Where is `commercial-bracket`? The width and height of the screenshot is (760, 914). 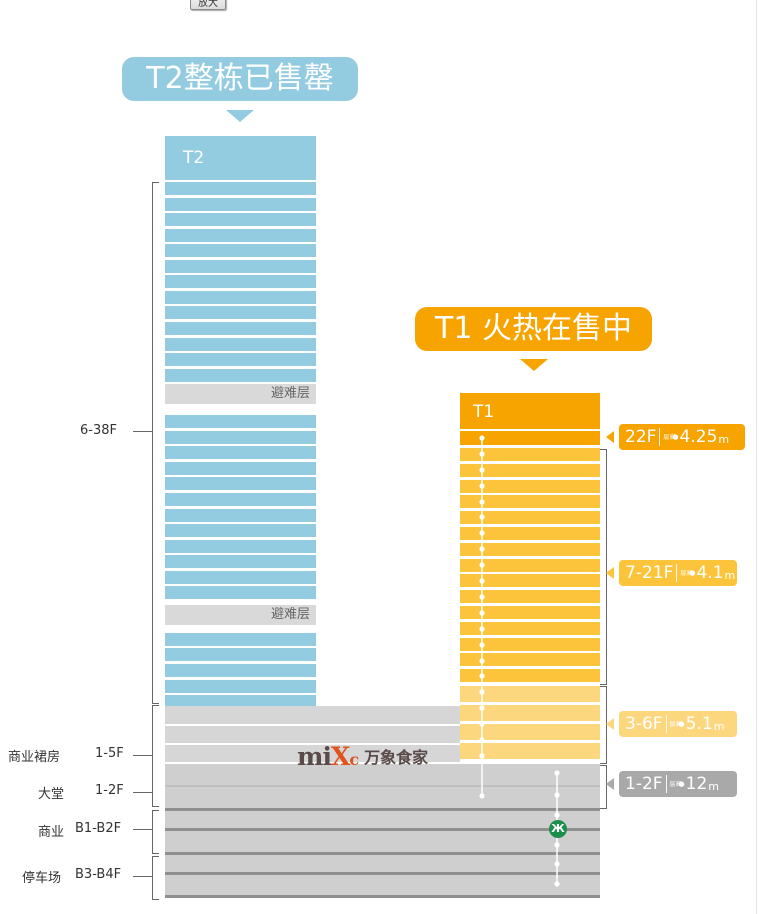
commercial-bracket is located at coordinates (155, 832).